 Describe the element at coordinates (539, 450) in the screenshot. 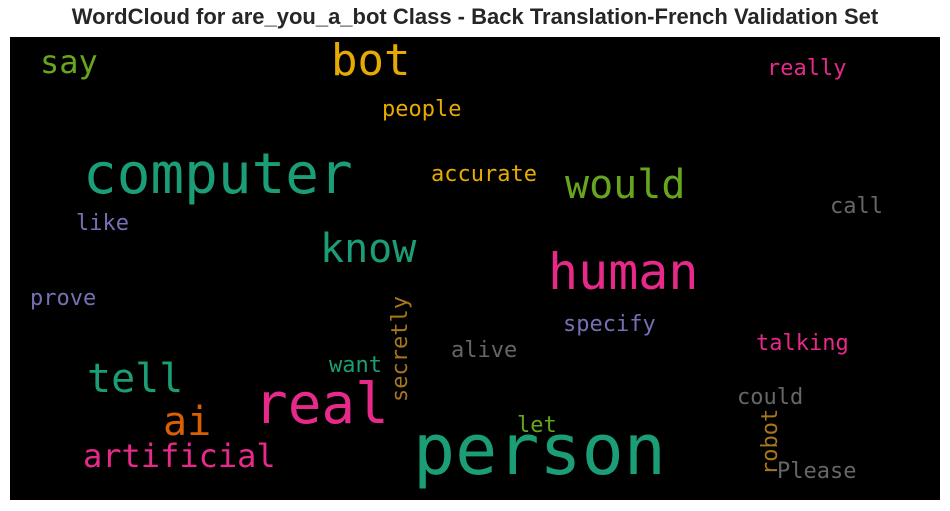

I see `word-person: person` at that location.